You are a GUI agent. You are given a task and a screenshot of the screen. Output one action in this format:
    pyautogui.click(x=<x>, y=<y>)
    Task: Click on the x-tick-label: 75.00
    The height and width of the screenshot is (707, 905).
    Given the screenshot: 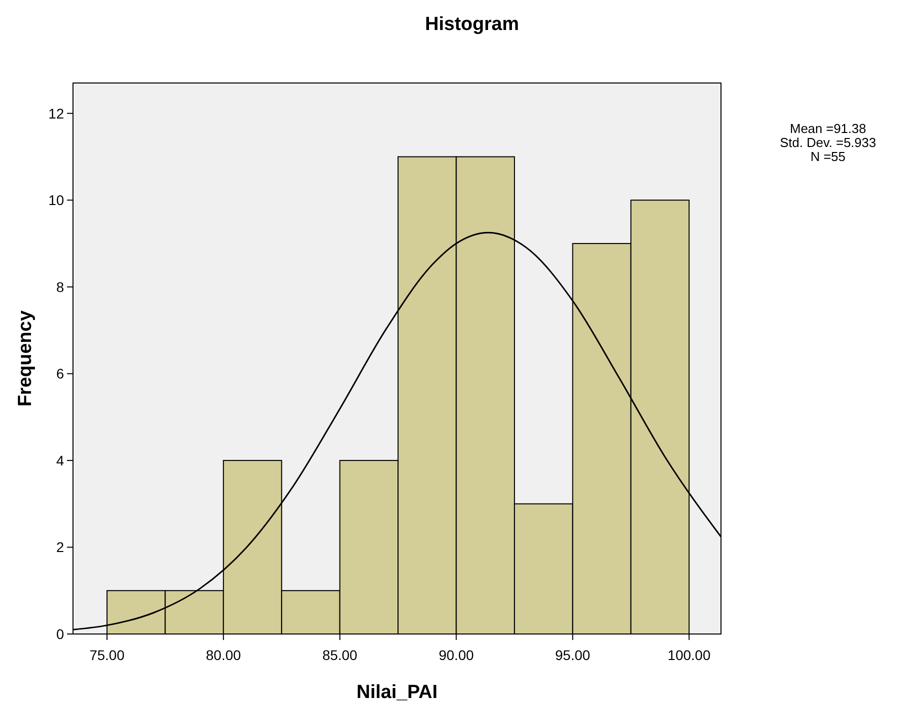 What is the action you would take?
    pyautogui.click(x=107, y=655)
    